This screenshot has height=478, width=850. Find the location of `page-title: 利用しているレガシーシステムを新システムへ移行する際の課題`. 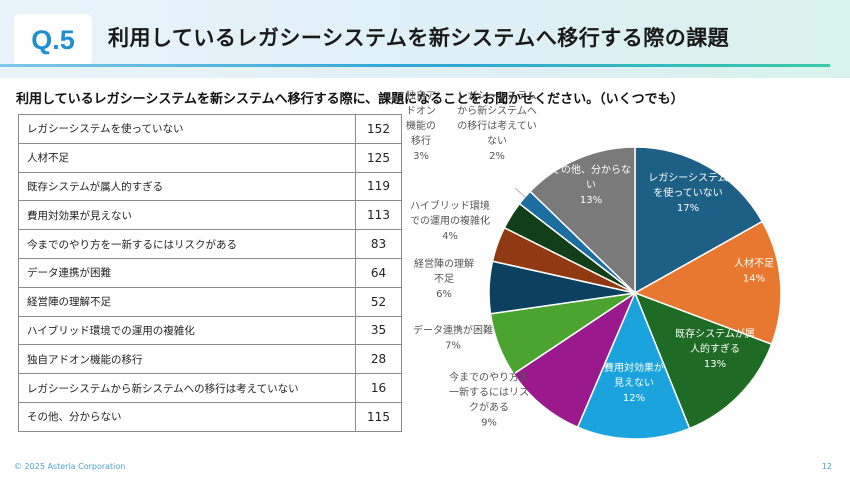

page-title: 利用しているレガシーシステムを新システムへ移行する際の課題 is located at coordinates (419, 38).